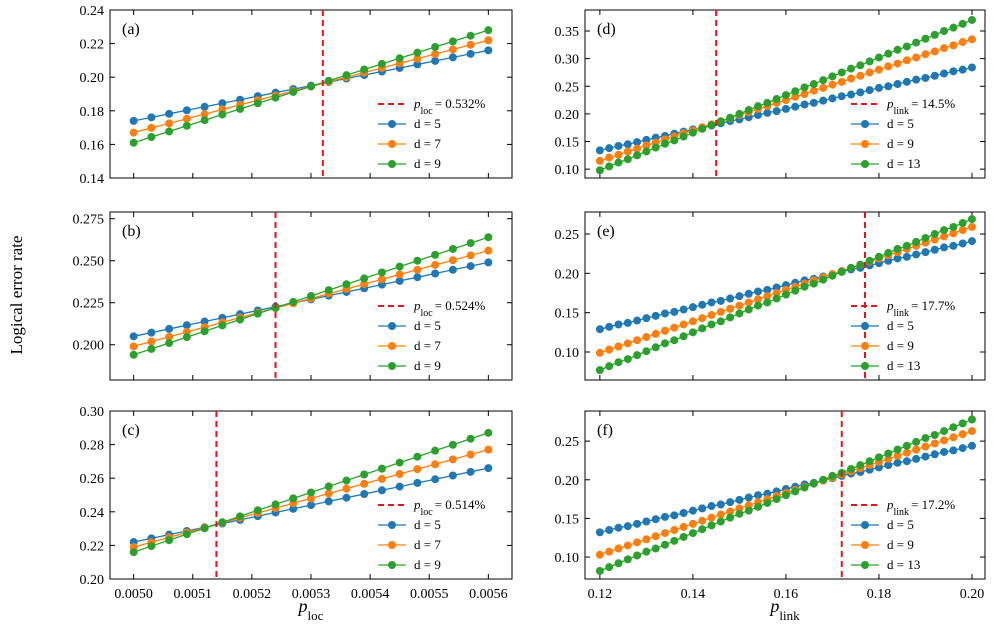 This screenshot has width=996, height=626. I want to click on threshold-value: = 0.514%, so click(460, 504).